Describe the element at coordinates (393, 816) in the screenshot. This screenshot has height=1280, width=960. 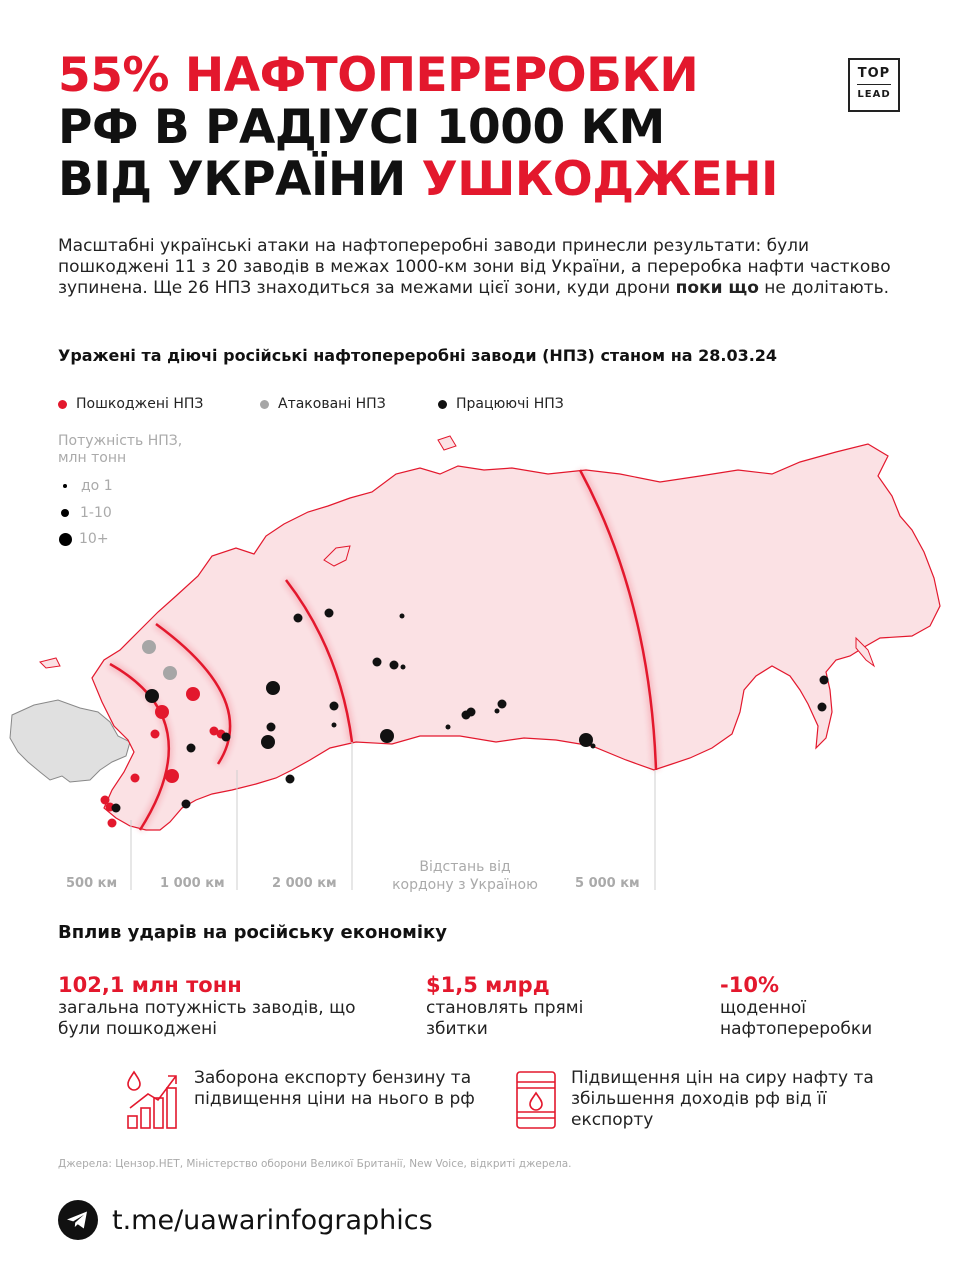
I see `distance-guide-lines` at that location.